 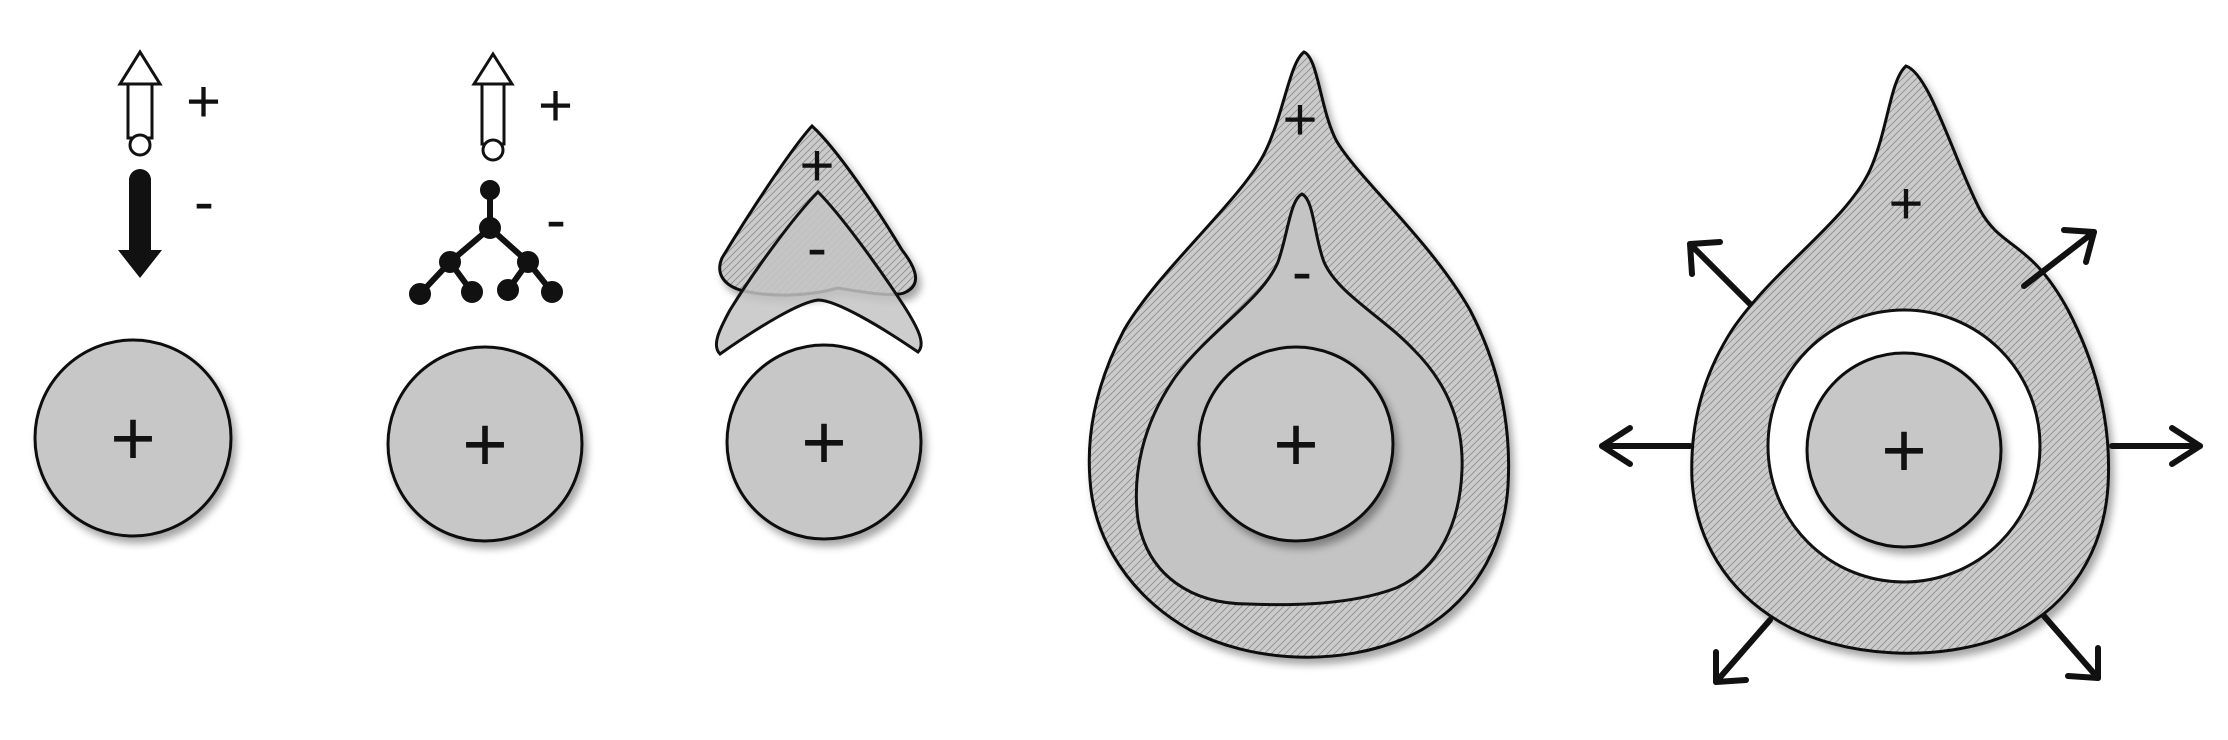 What do you see at coordinates (555, 105) in the screenshot?
I see `panel-2-plus-label: +` at bounding box center [555, 105].